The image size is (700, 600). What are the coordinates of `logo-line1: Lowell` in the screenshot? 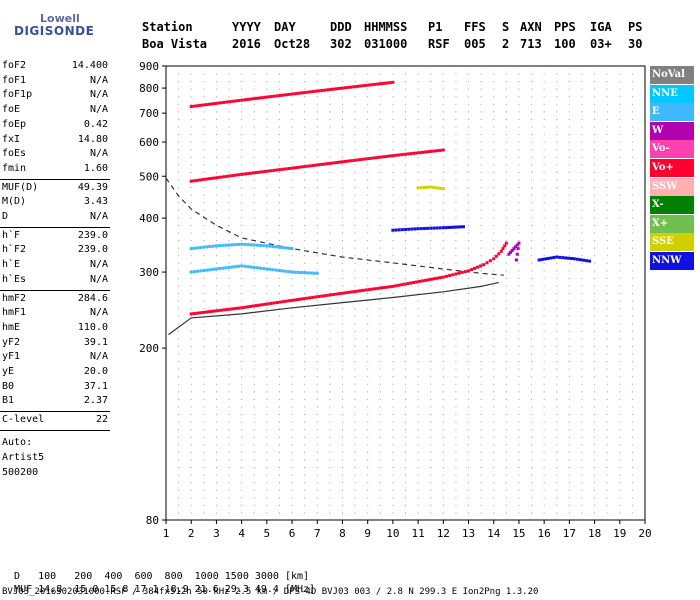 It's located at (60, 18).